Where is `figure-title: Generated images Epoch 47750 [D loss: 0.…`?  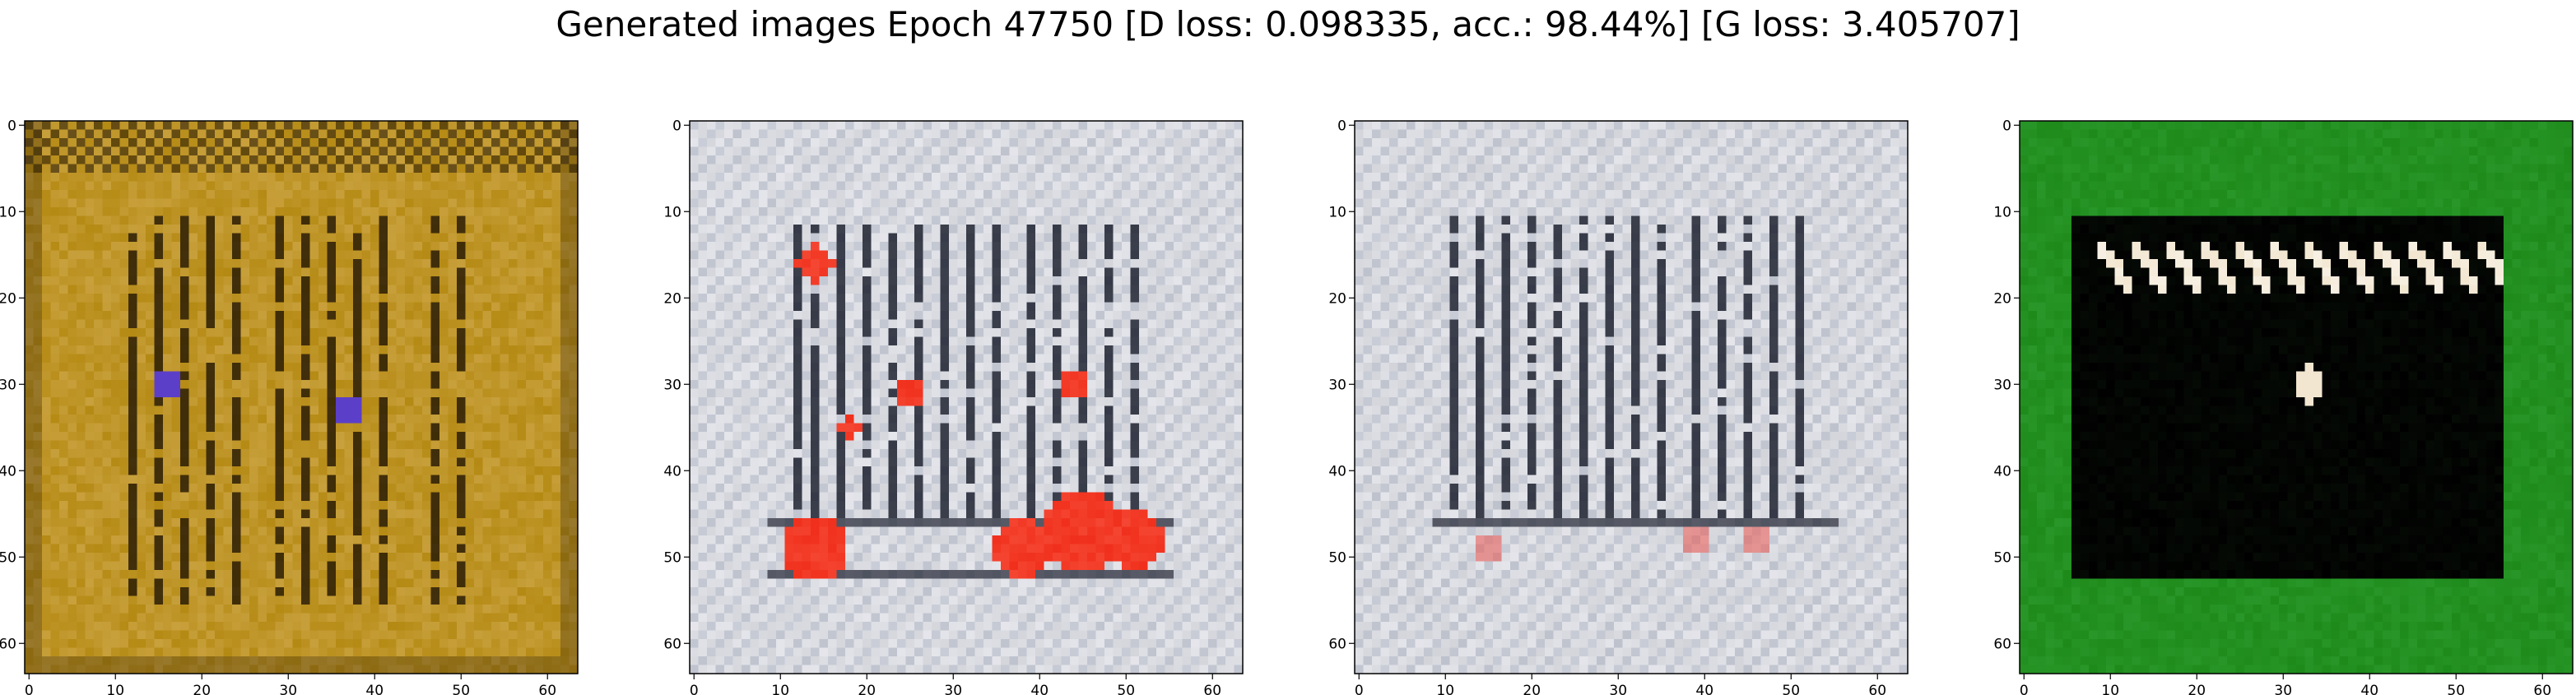 figure-title: Generated images Epoch 47750 [D loss: 0.… is located at coordinates (1288, 24).